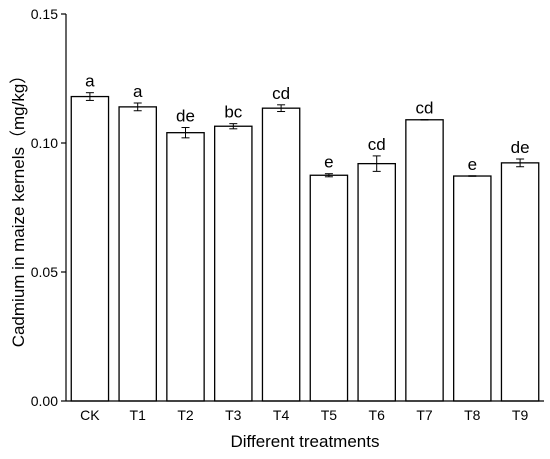 The width and height of the screenshot is (550, 459). I want to click on y-tick-label: 0.10, so click(44, 143).